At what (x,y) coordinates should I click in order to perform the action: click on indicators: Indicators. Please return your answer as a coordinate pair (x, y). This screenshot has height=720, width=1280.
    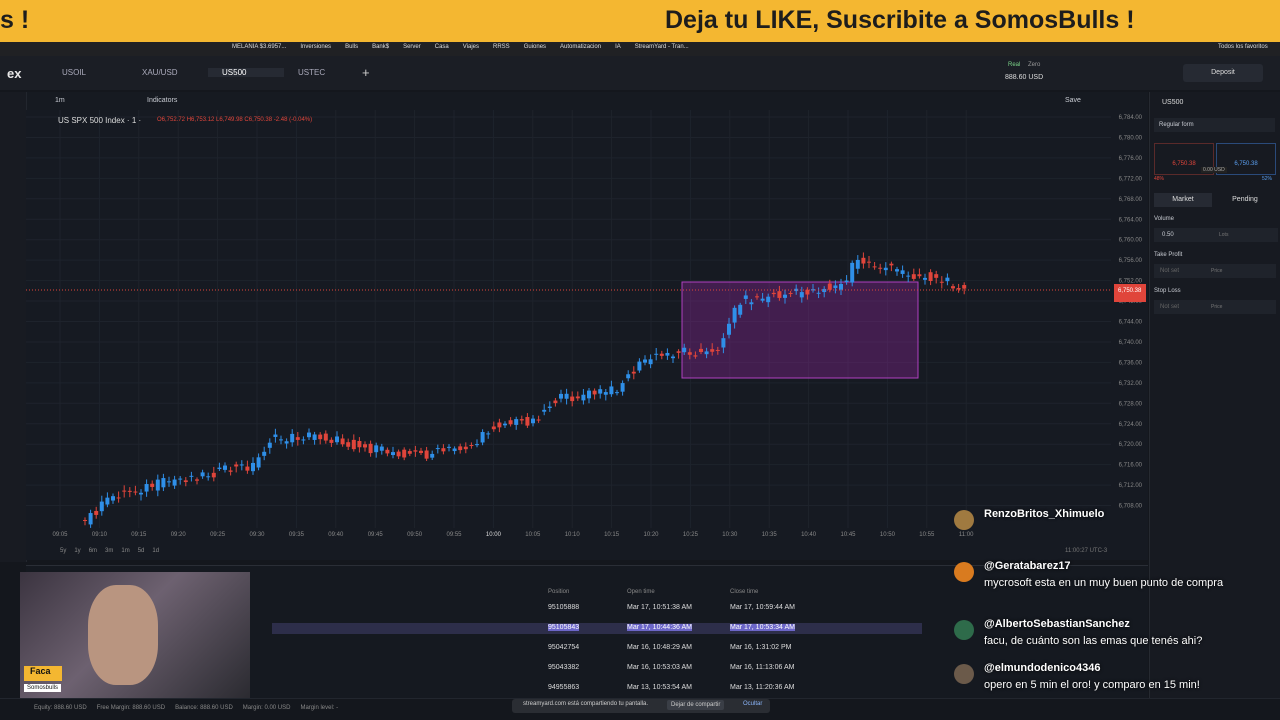
    Looking at the image, I should click on (162, 100).